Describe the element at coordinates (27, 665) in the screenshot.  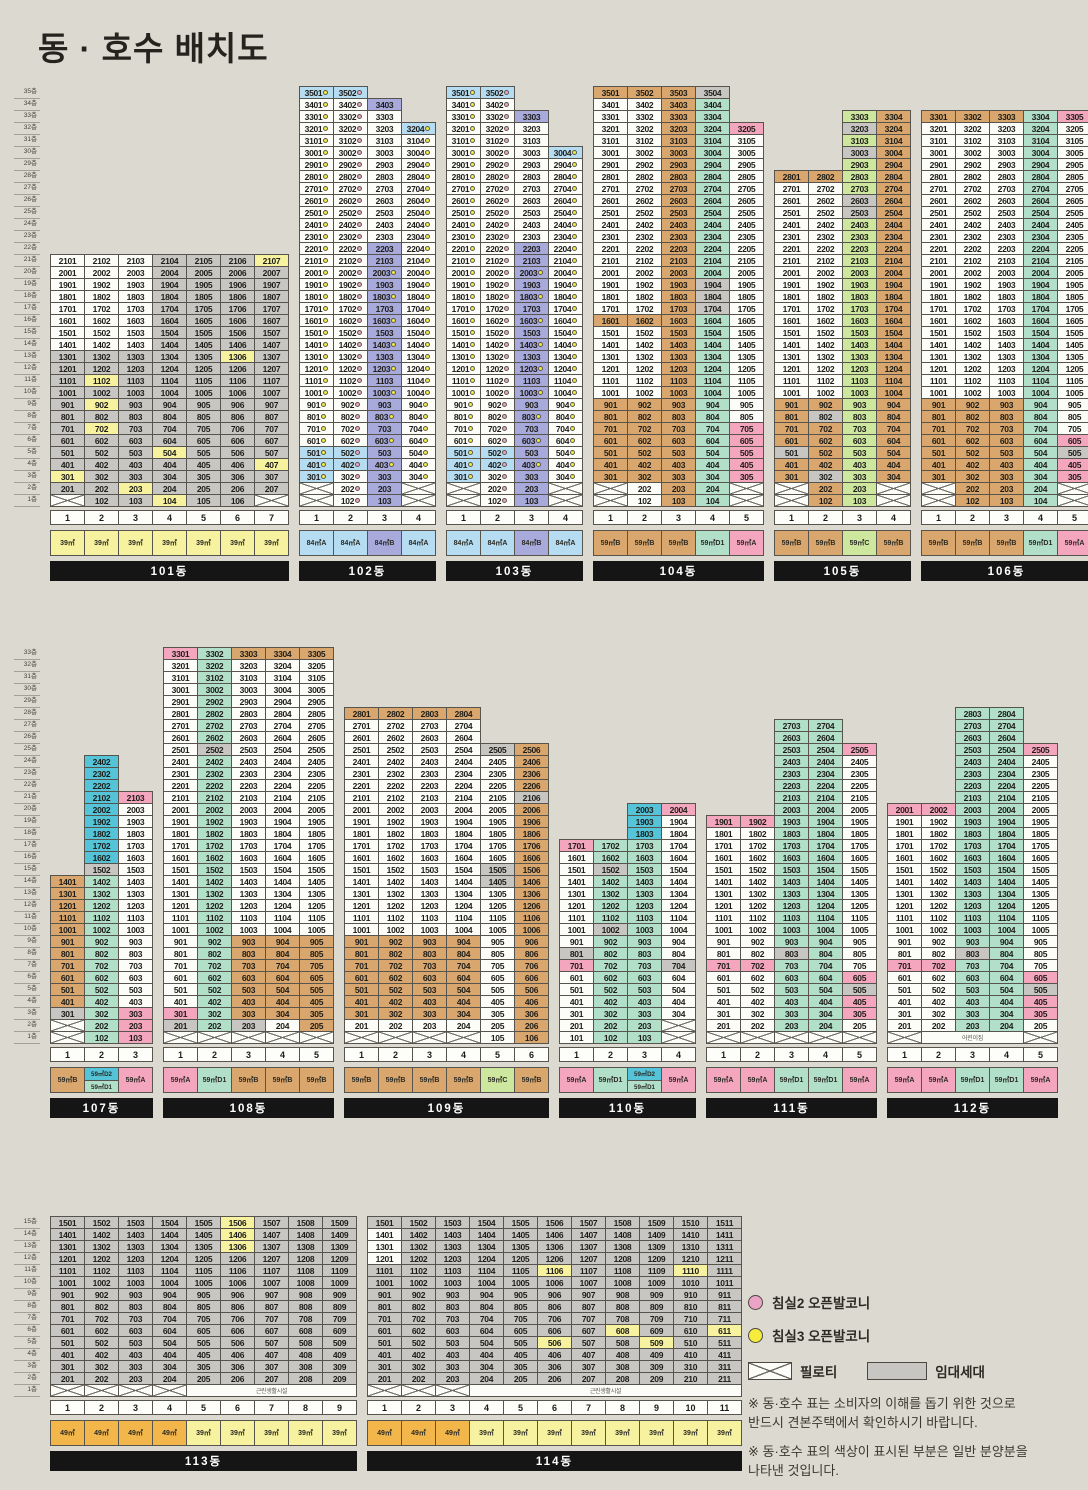
I see `floor-label: 32층` at that location.